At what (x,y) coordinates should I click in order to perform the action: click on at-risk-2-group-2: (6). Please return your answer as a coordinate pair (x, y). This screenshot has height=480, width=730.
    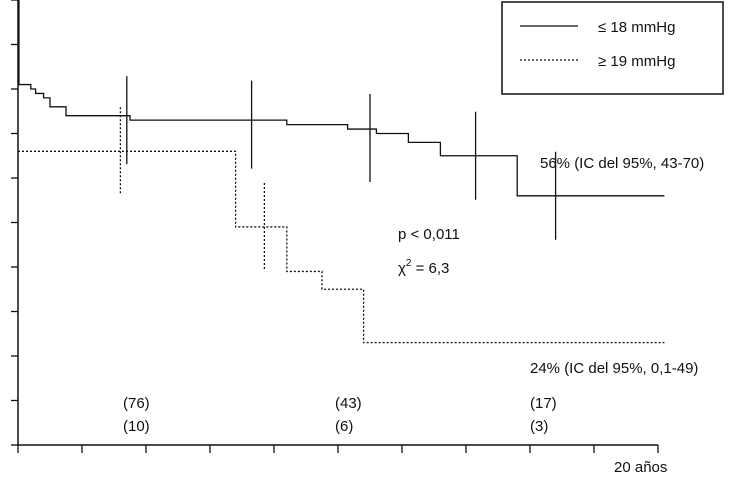
    Looking at the image, I should click on (344, 426).